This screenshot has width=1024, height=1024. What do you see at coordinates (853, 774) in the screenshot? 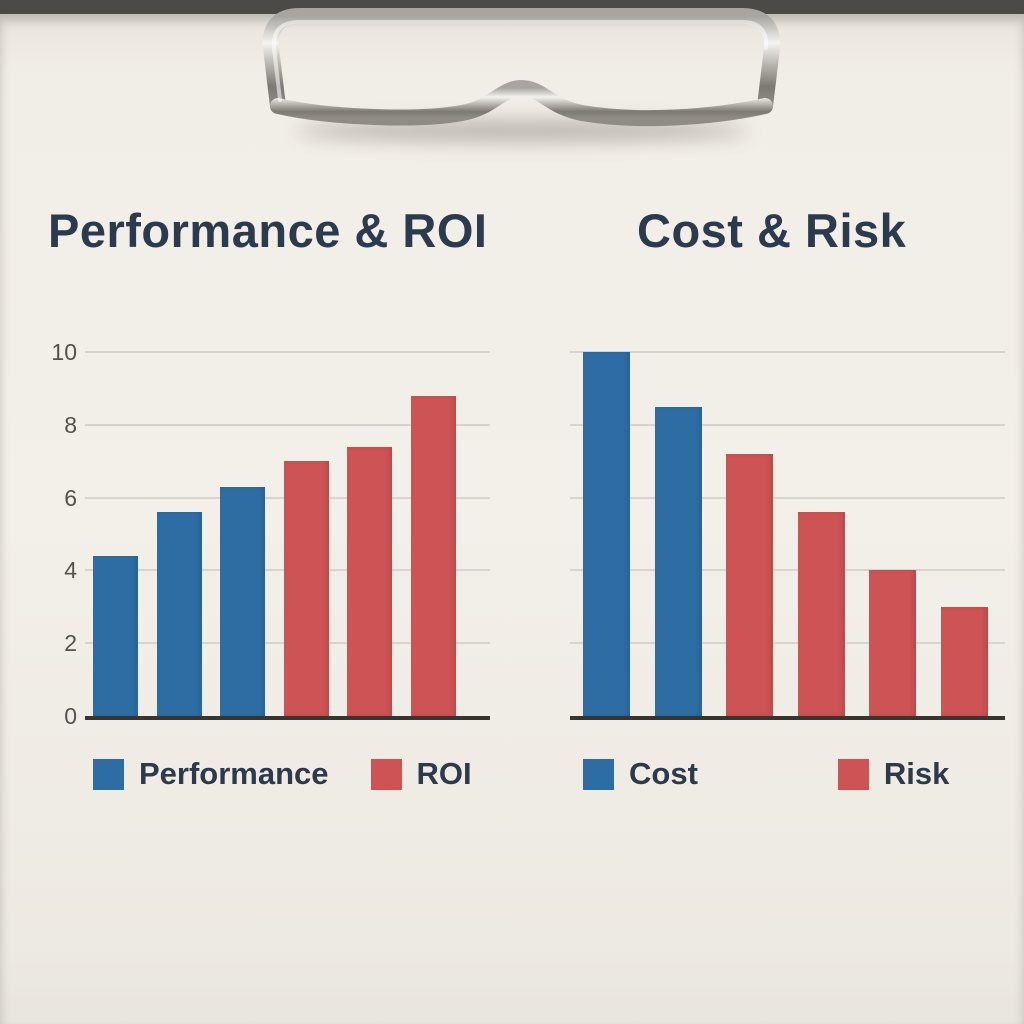
I see `legend-swatch-risk` at bounding box center [853, 774].